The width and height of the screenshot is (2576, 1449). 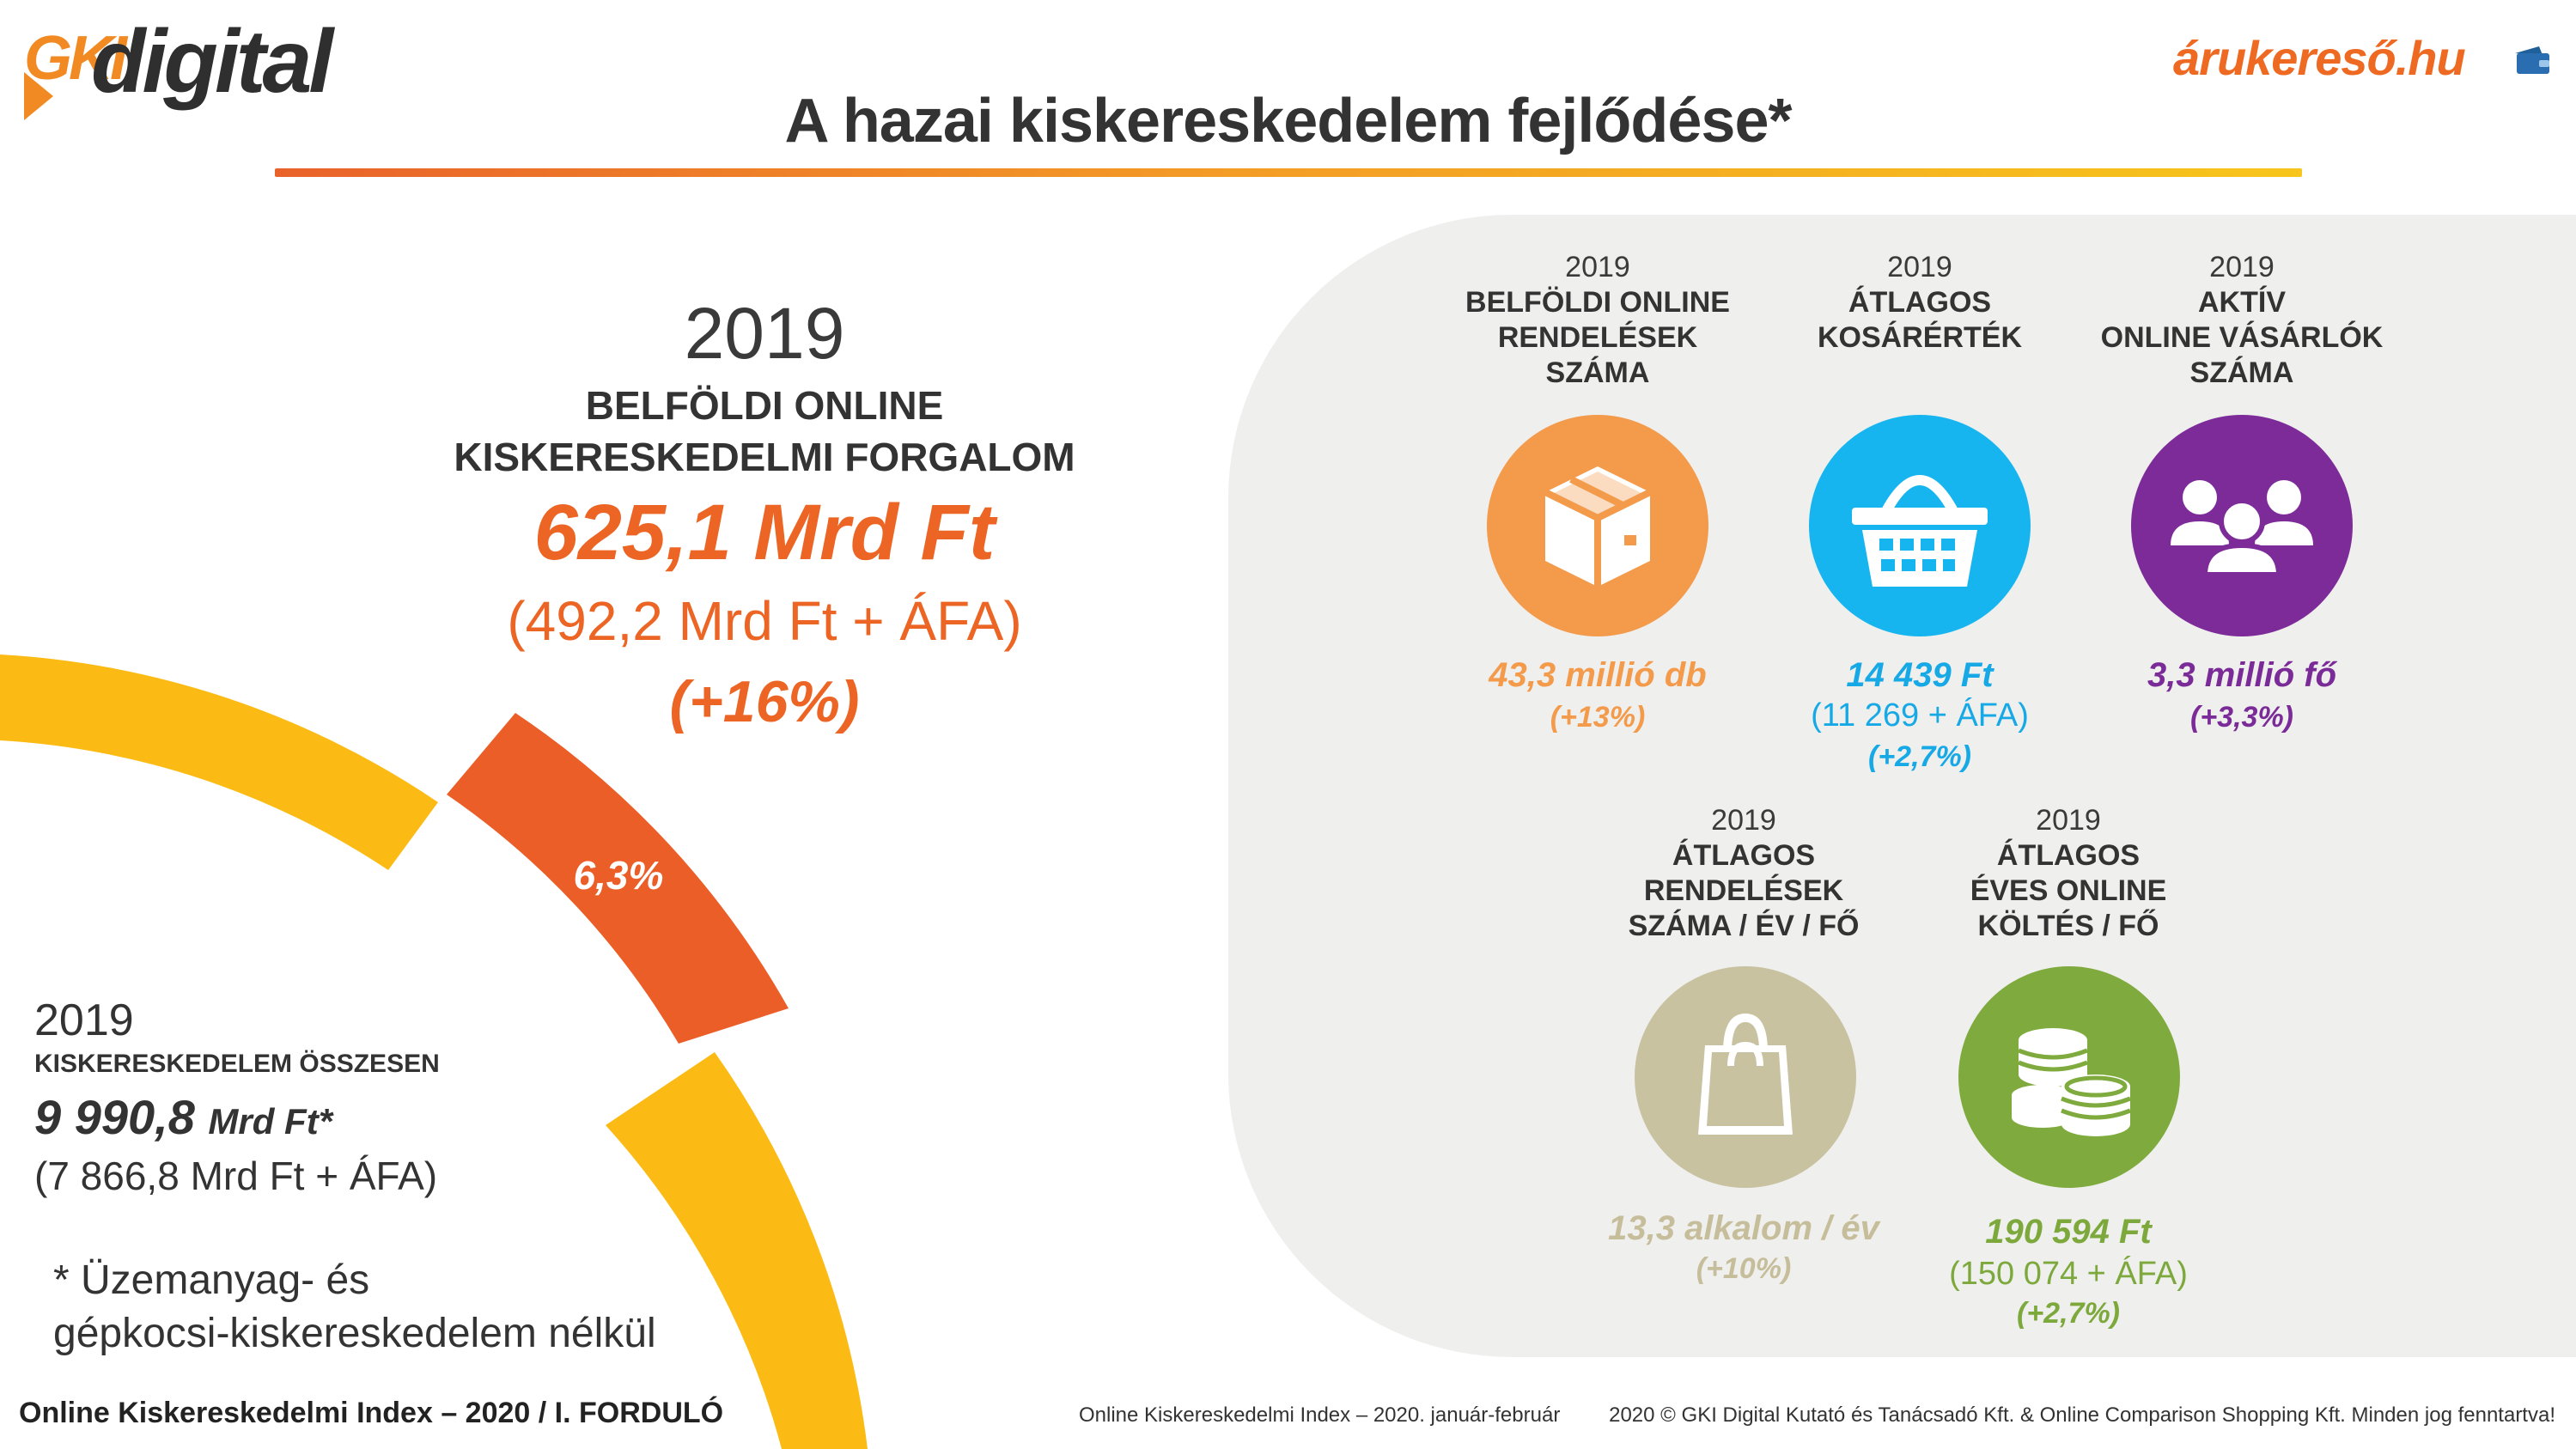 I want to click on stat-label-line1: BELFÖLDI ONLINE, so click(x=1597, y=302).